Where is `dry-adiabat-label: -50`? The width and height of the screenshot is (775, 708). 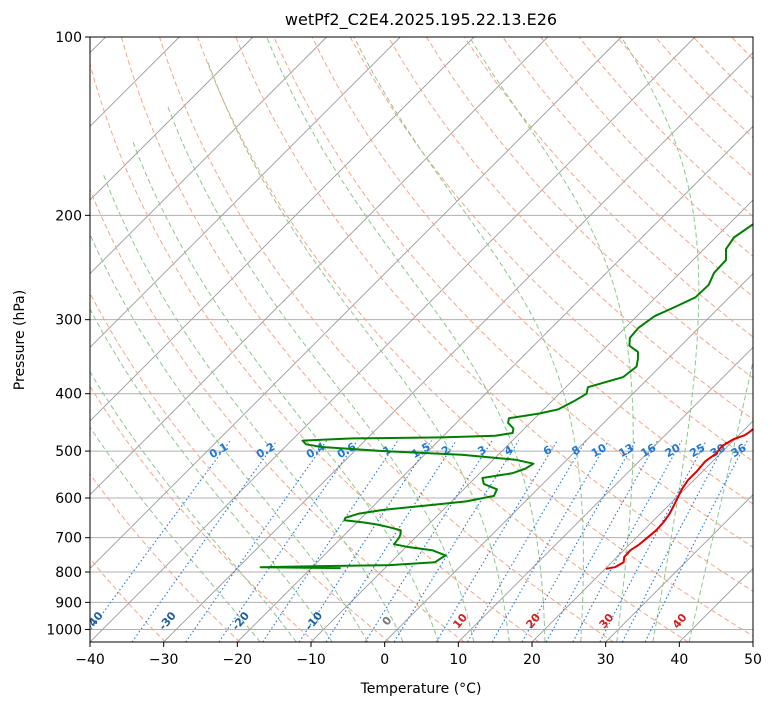 dry-adiabat-label: -50 is located at coordinates (21, 621).